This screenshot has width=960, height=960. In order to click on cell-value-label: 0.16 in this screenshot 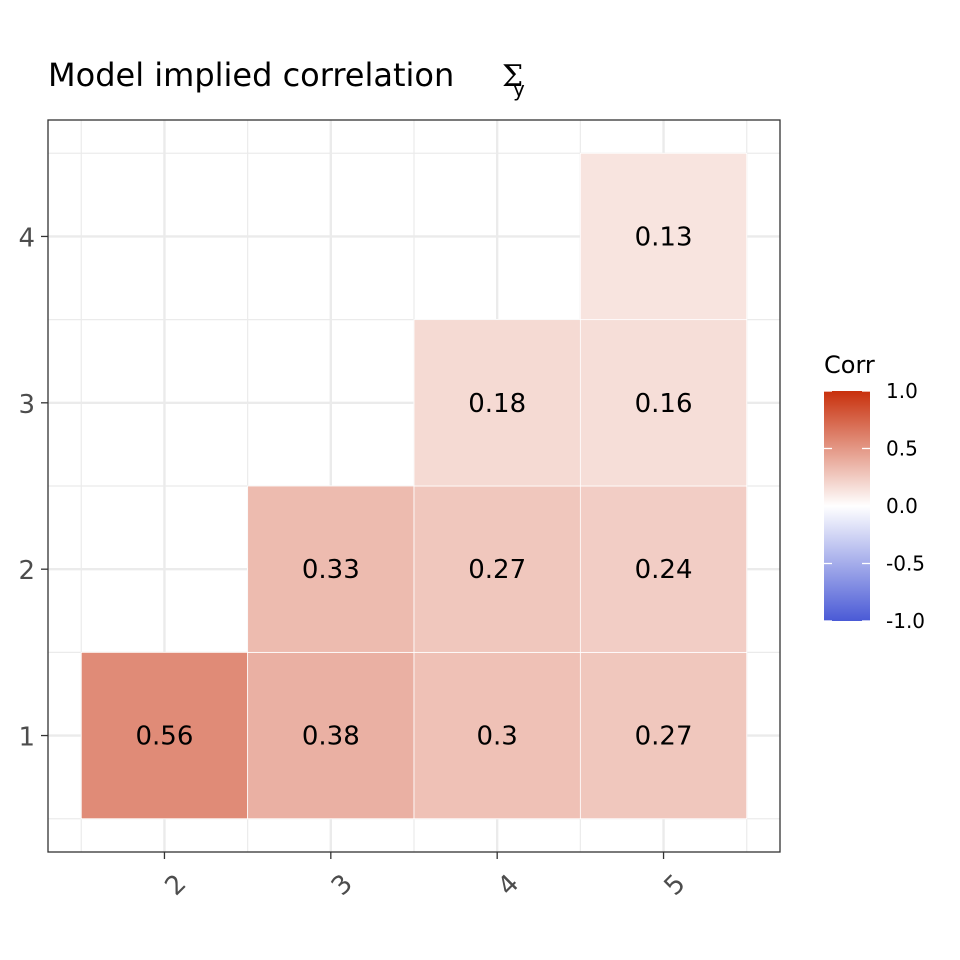, I will do `click(664, 404)`.